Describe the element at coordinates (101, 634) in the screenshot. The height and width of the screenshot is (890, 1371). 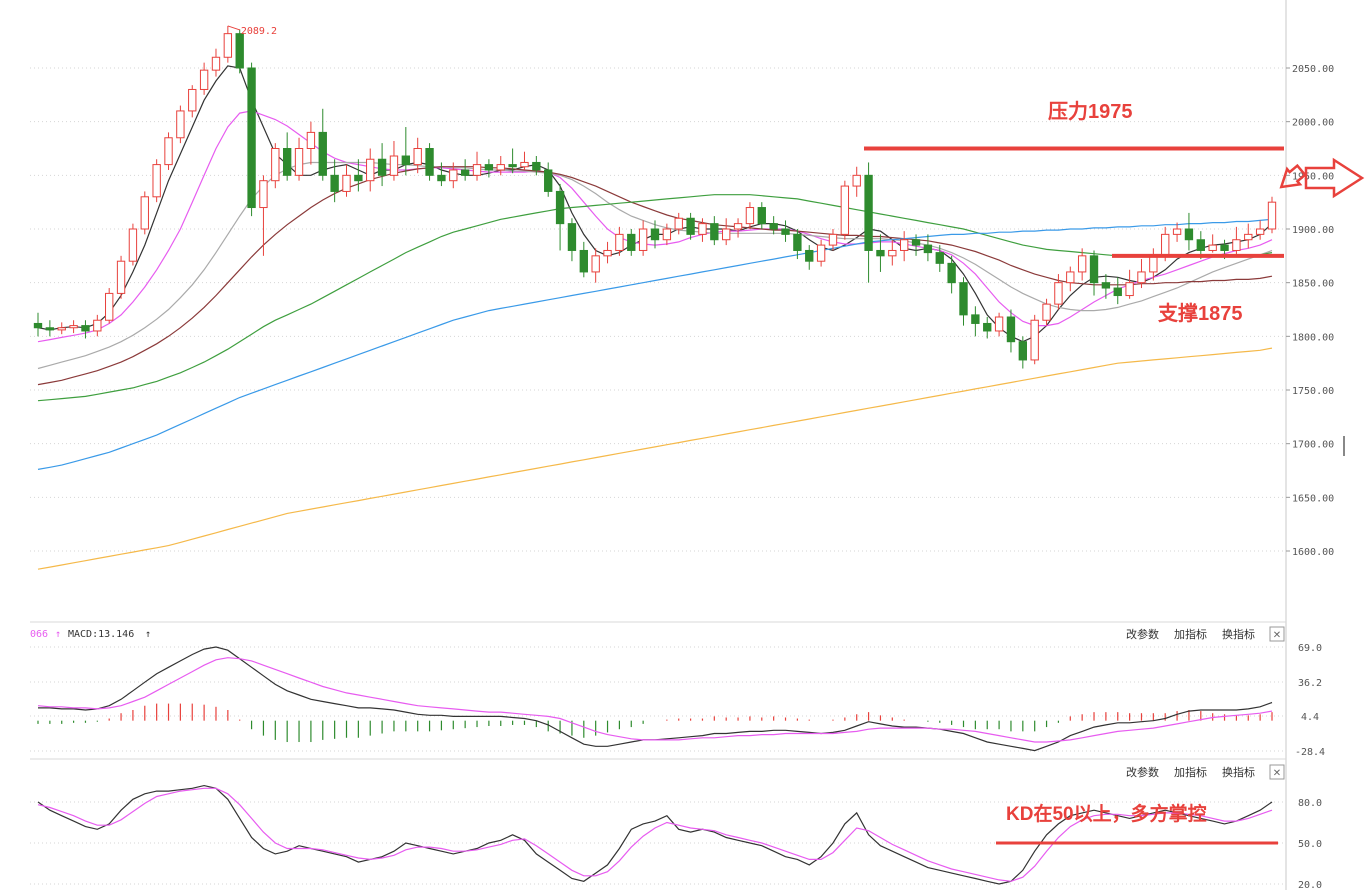
I see `macd-header-value: MACD:13.146` at that location.